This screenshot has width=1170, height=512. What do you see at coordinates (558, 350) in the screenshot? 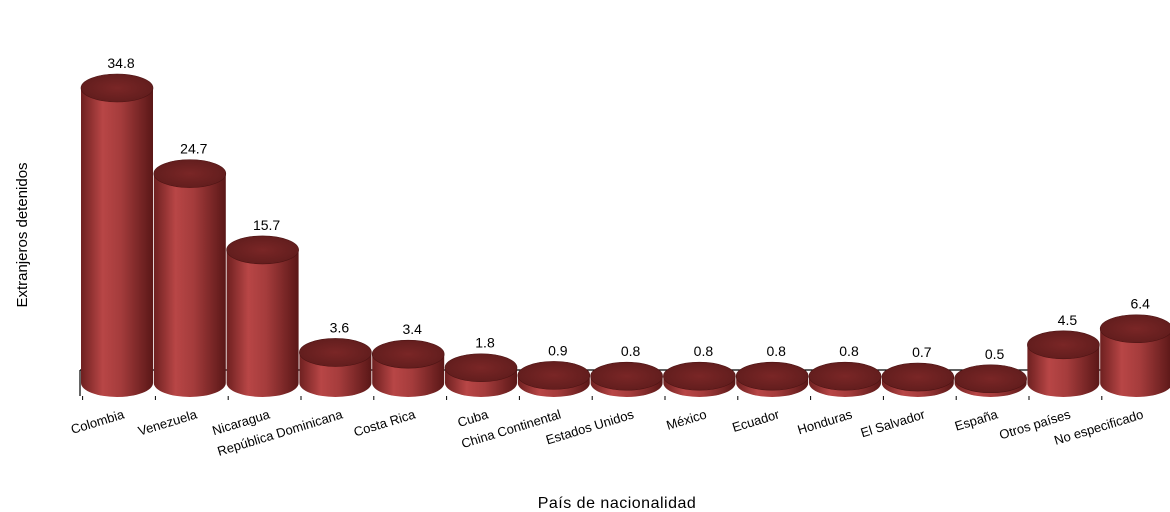
I see `data-label: 0.9` at bounding box center [558, 350].